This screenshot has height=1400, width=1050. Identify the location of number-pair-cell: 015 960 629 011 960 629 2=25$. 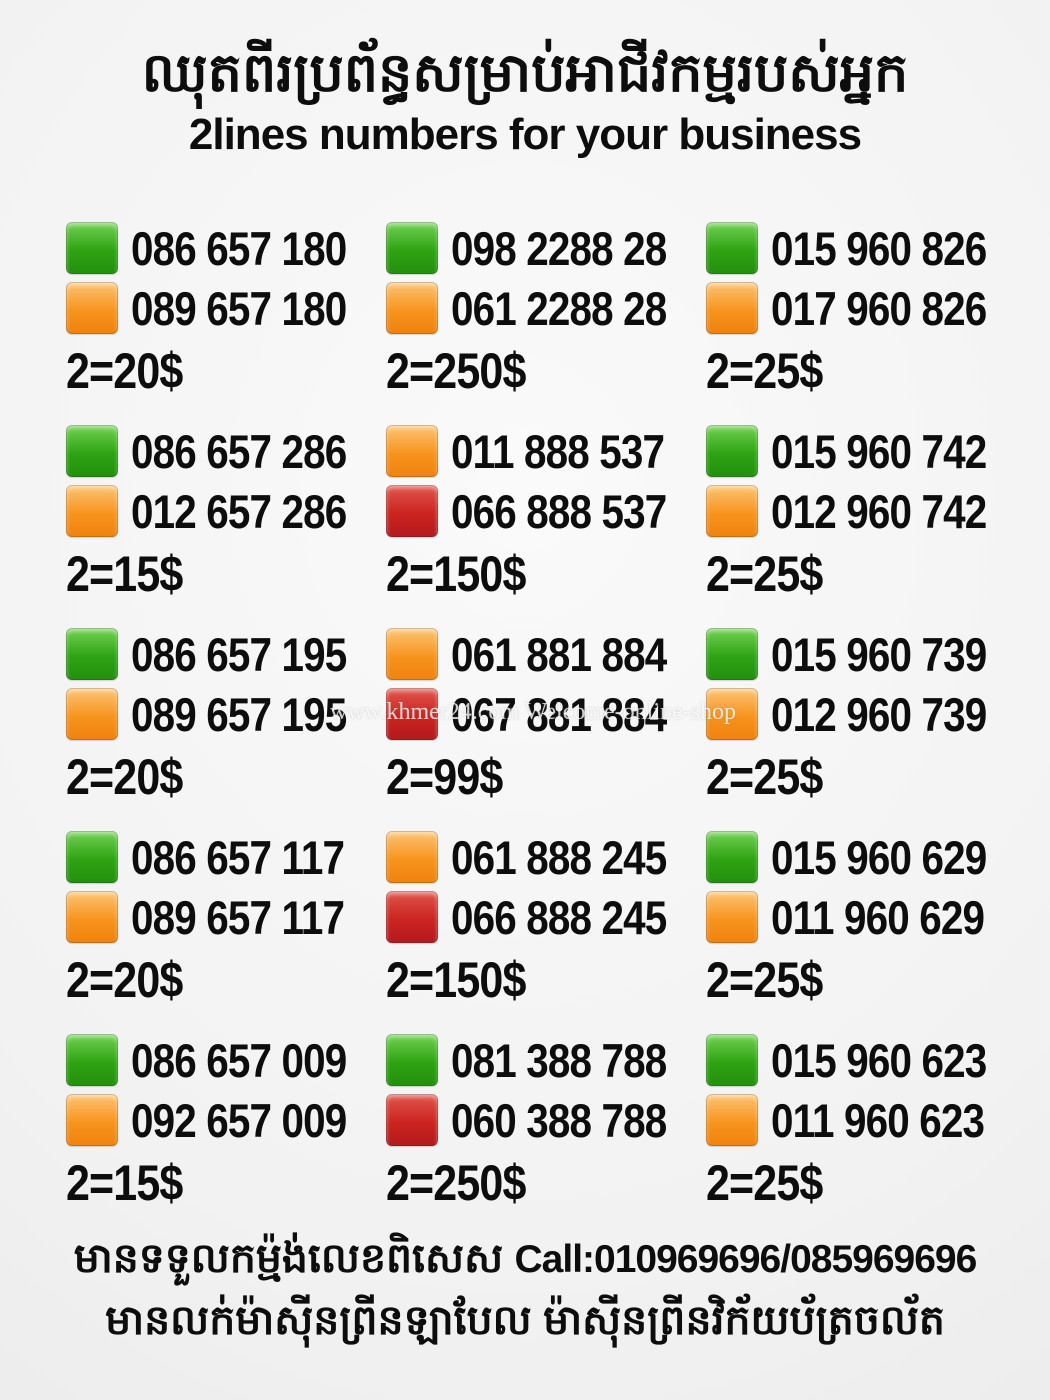
(866, 928).